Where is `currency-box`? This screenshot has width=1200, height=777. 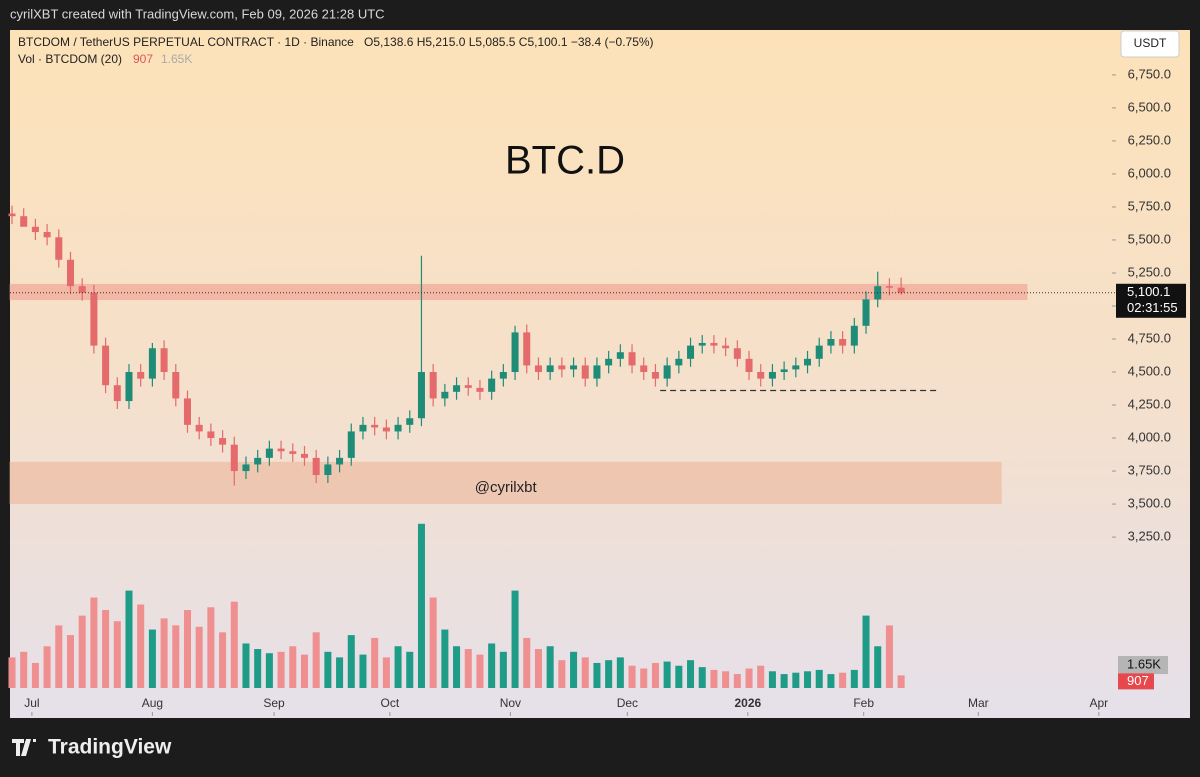
currency-box is located at coordinates (1150, 44).